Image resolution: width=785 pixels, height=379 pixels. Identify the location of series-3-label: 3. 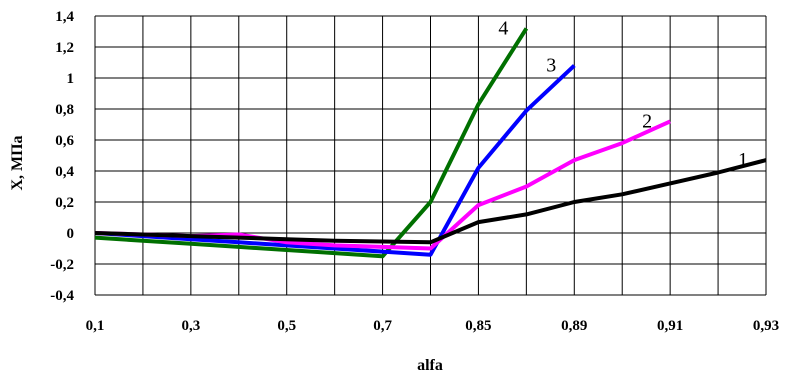
(551, 66).